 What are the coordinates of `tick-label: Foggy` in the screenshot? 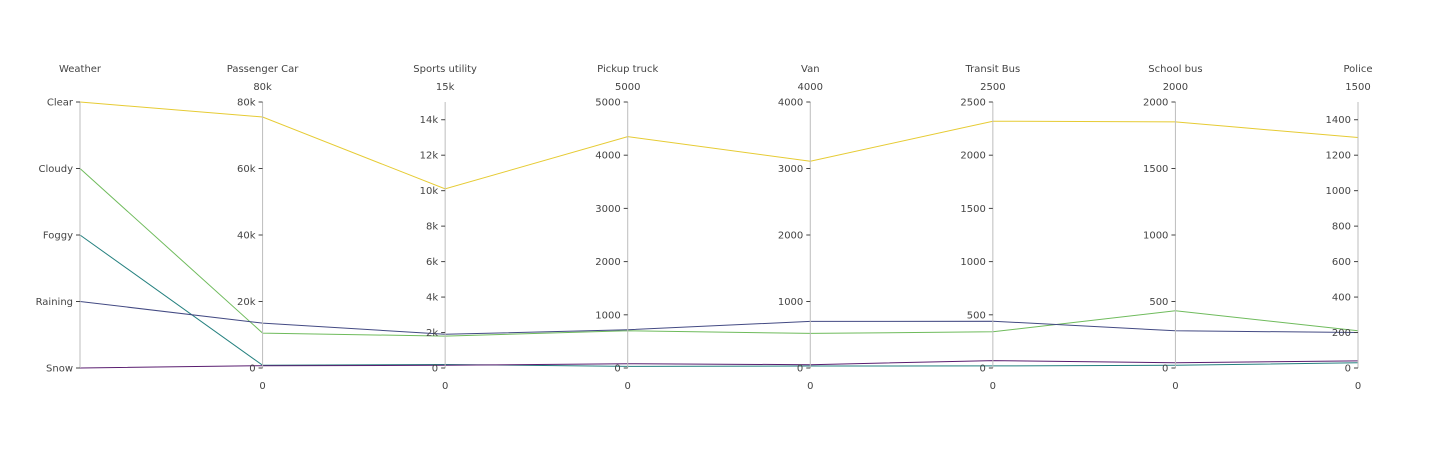 It's located at (58, 236).